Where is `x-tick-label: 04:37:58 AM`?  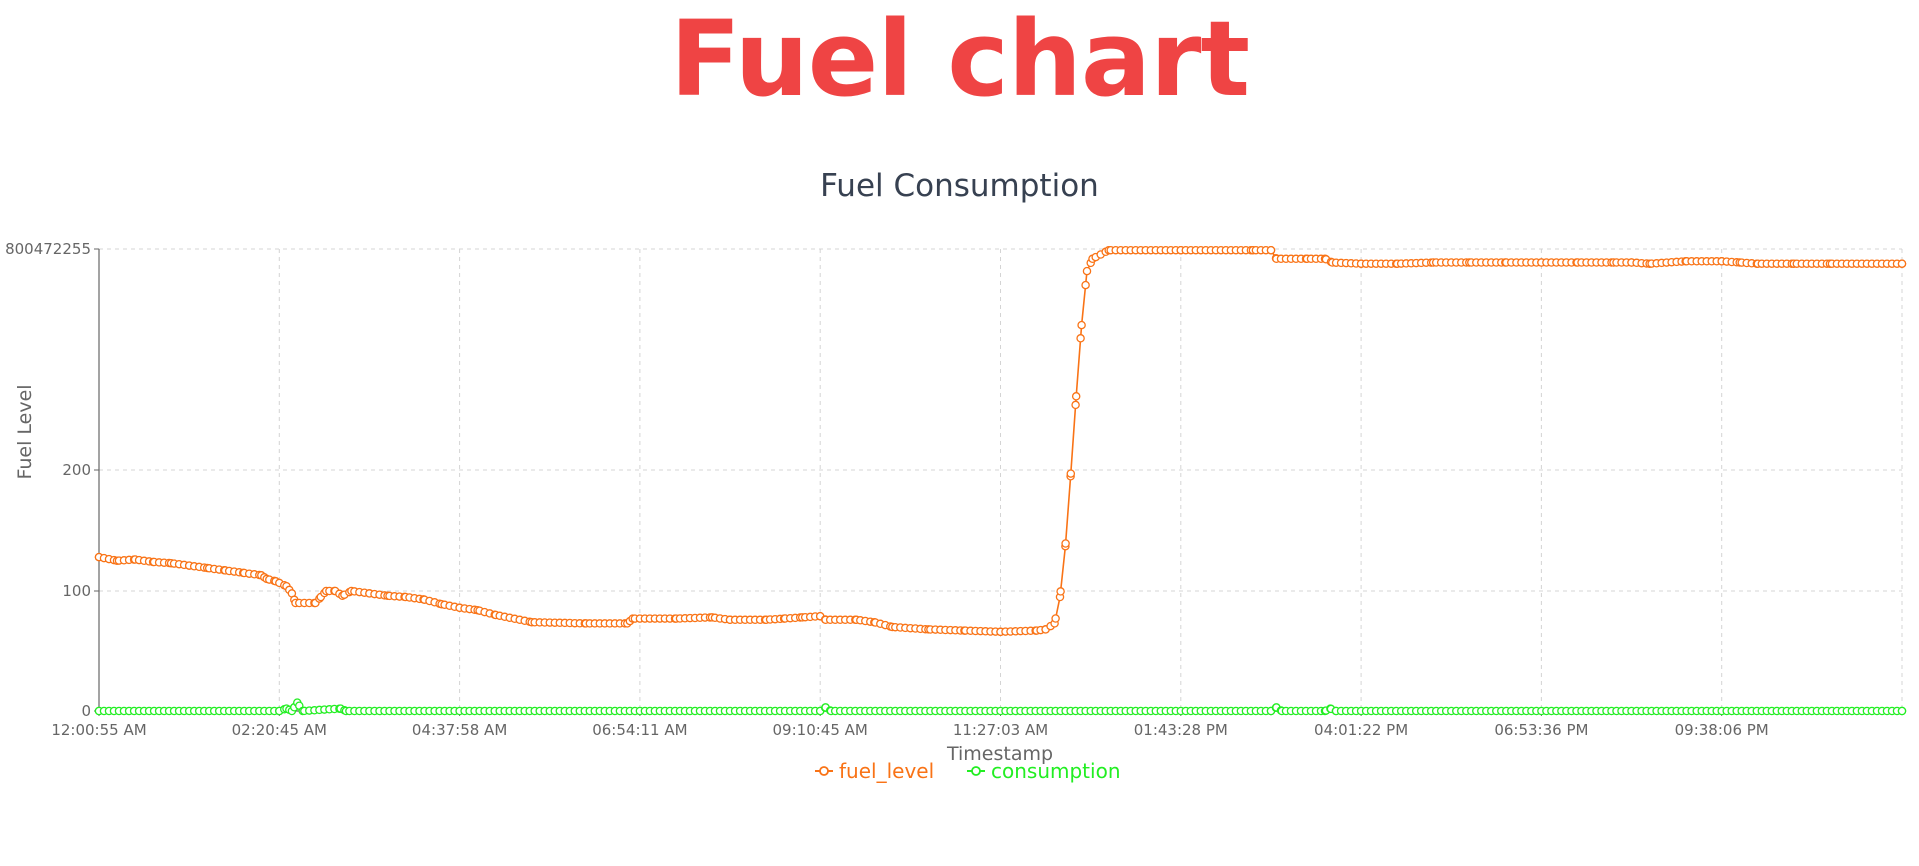
x-tick-label: 04:37:58 AM is located at coordinates (459, 730).